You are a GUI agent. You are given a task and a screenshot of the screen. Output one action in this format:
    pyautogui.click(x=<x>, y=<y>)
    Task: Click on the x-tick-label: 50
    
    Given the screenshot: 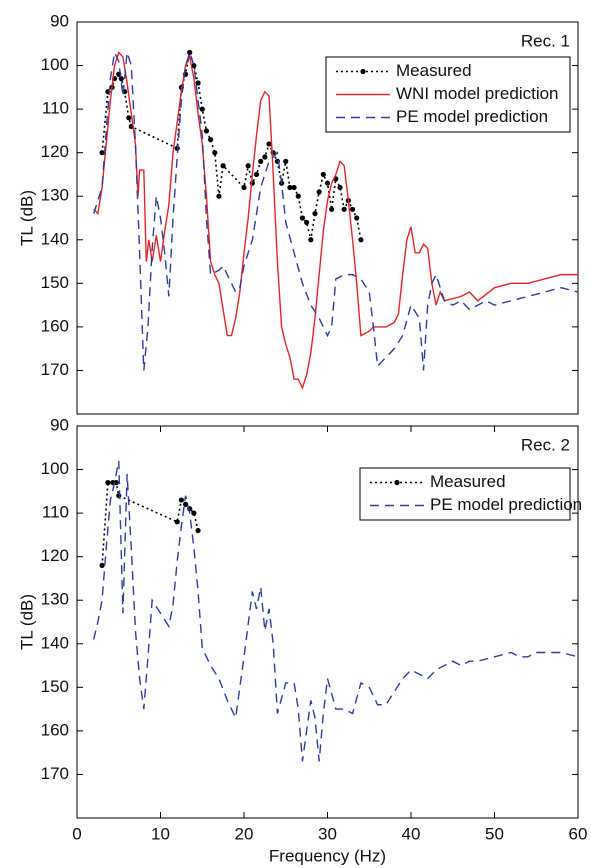 What is the action you would take?
    pyautogui.click(x=494, y=833)
    